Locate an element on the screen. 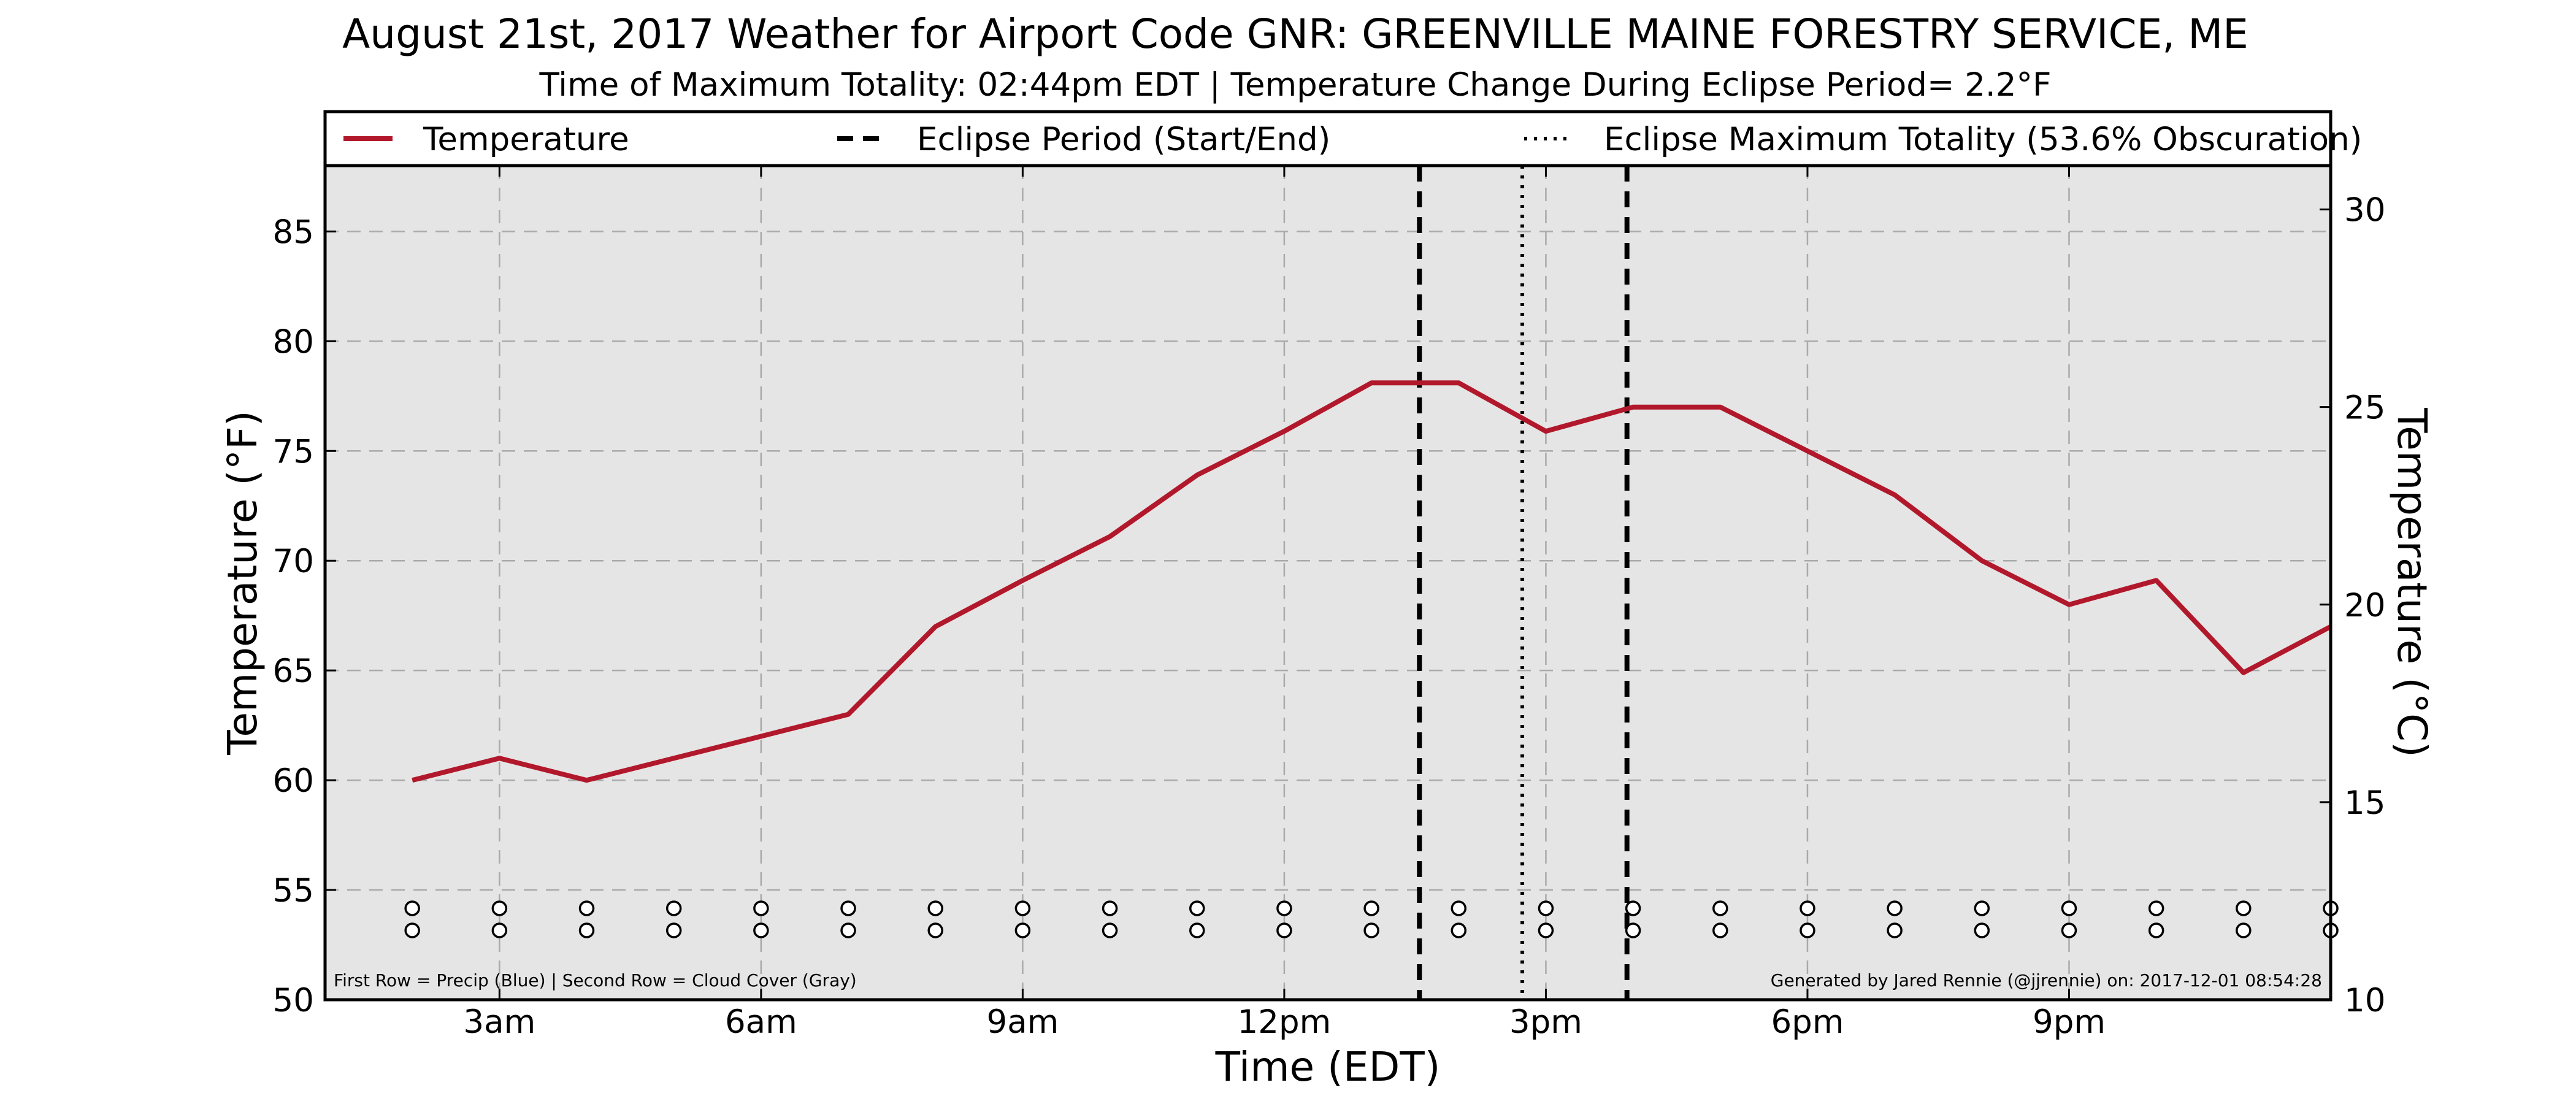  legend-label-eclipse-period: Eclipse Period (Start/End) is located at coordinates (1123, 139).